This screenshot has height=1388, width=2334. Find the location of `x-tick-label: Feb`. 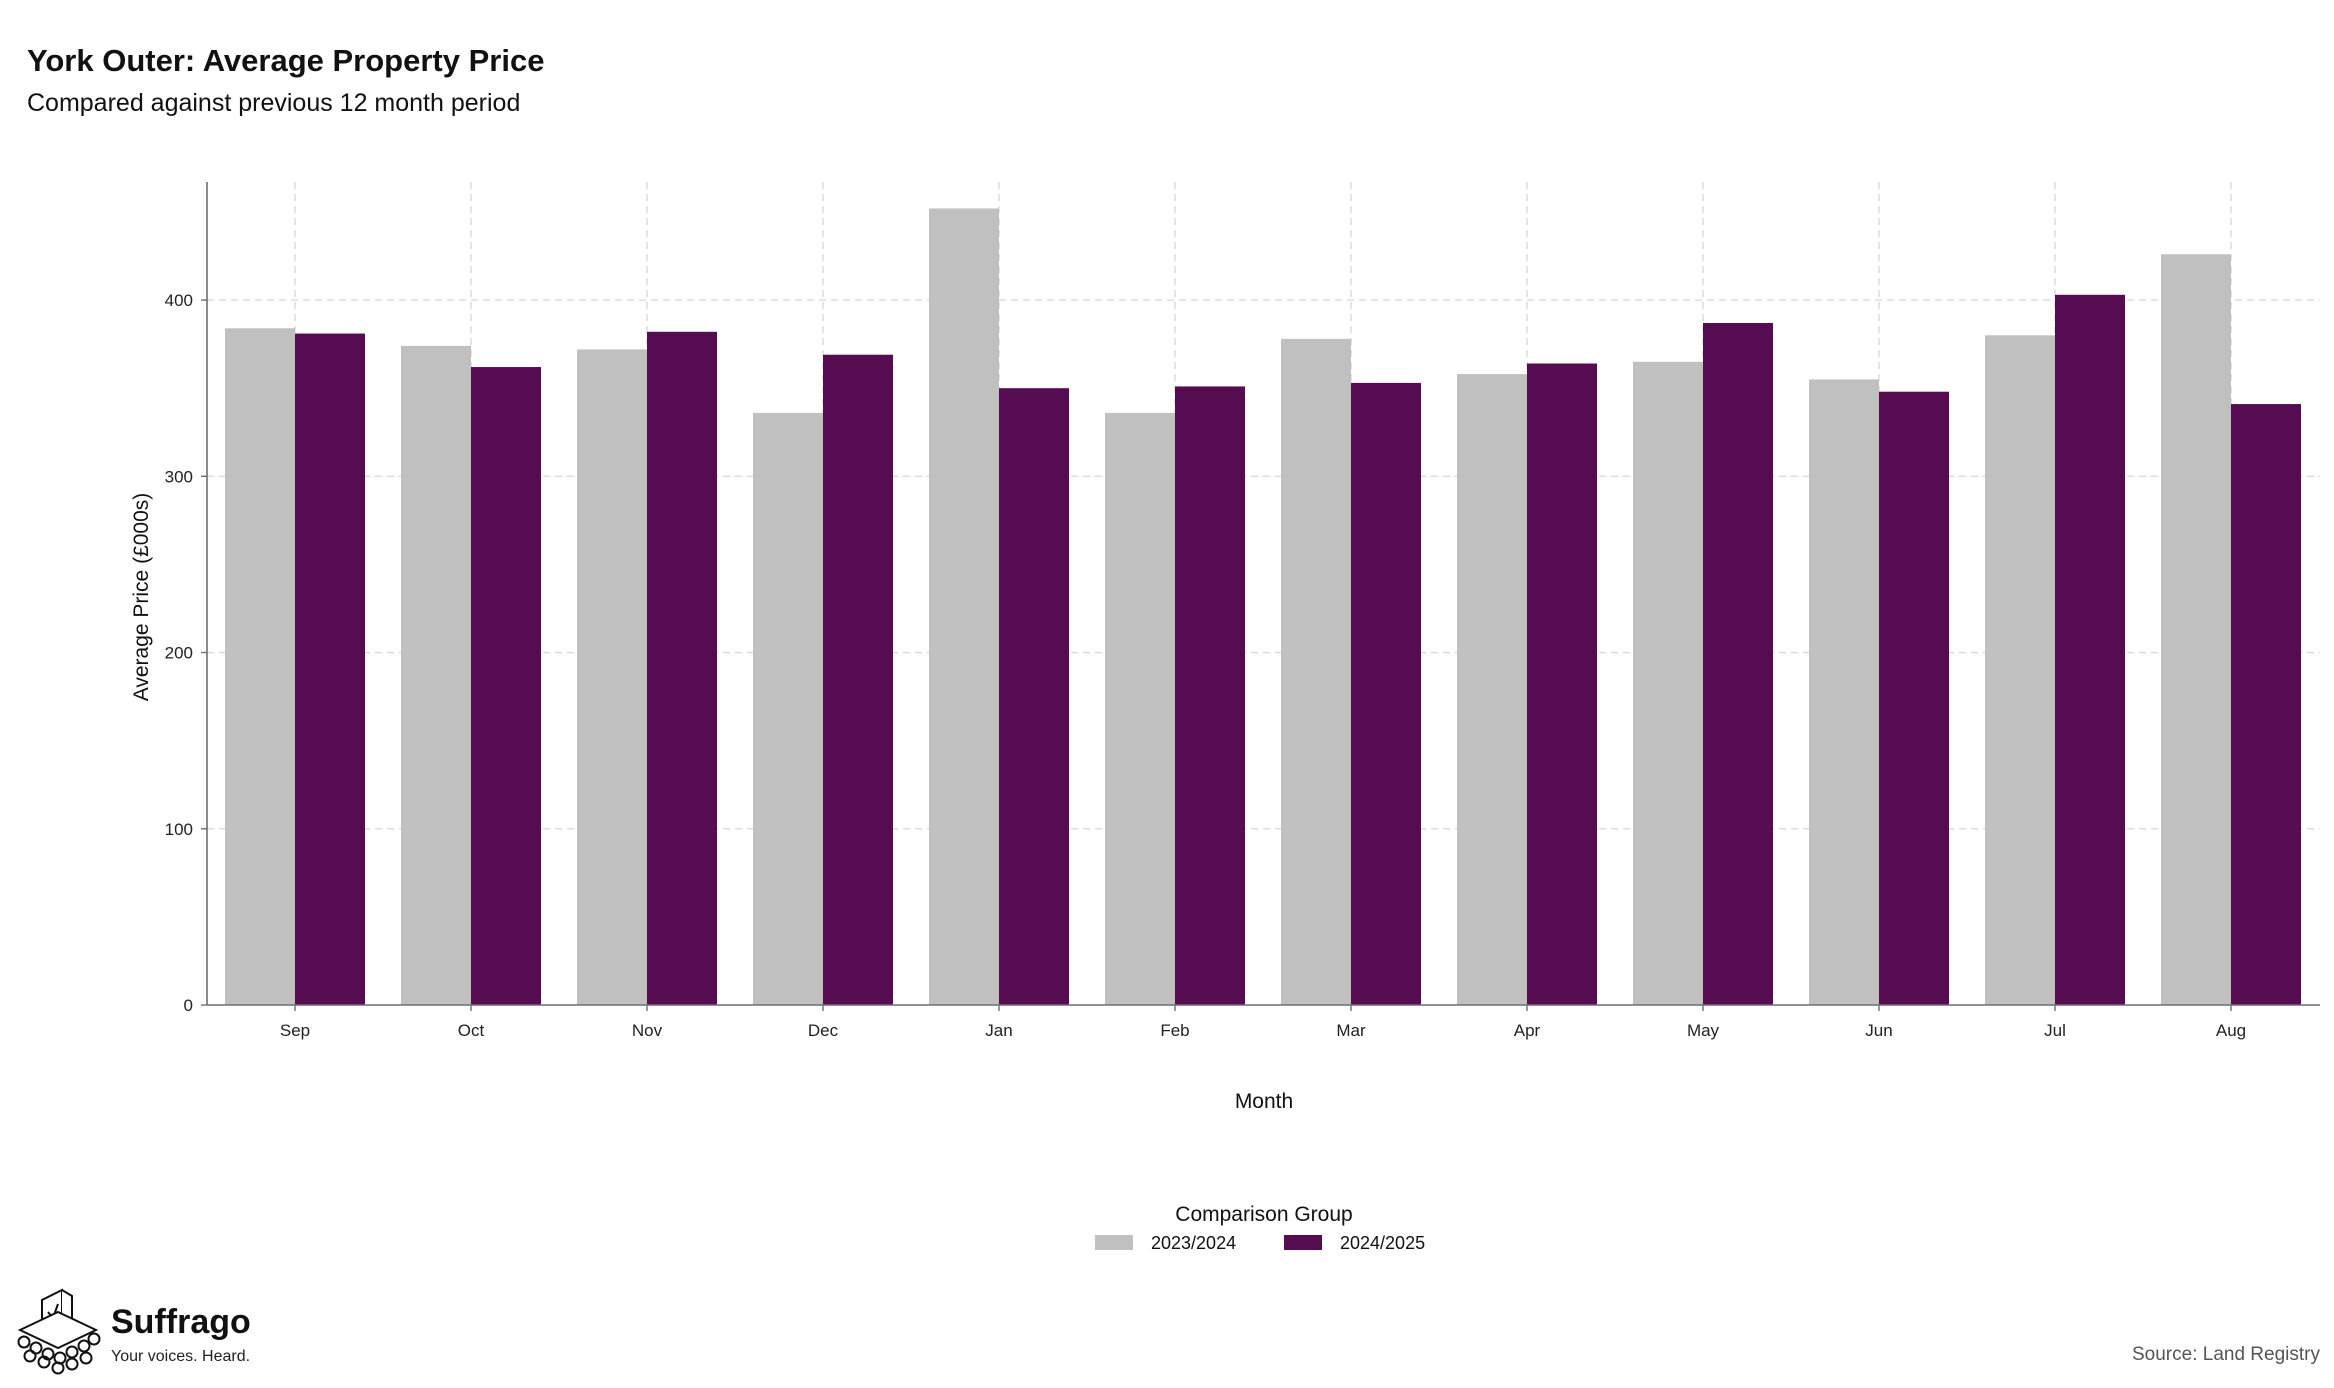

x-tick-label: Feb is located at coordinates (1174, 1030).